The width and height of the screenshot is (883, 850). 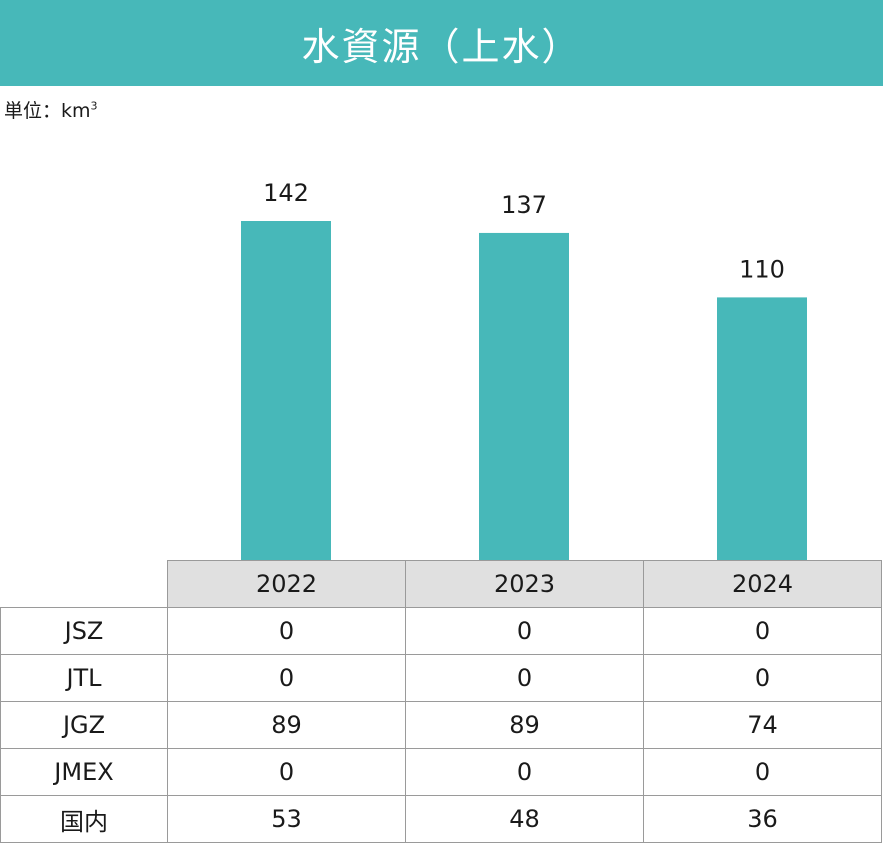 What do you see at coordinates (286, 819) in the screenshot?
I see `table-cell: 53` at bounding box center [286, 819].